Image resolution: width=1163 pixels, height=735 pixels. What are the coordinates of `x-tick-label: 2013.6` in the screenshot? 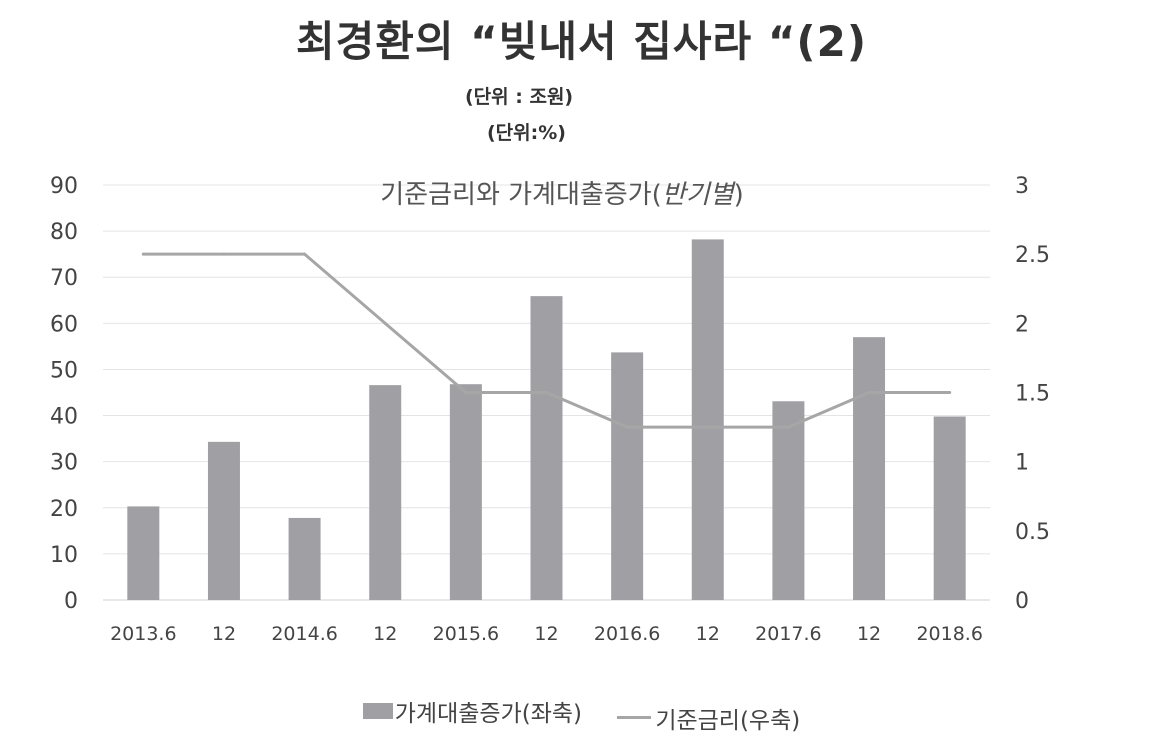 It's located at (143, 634).